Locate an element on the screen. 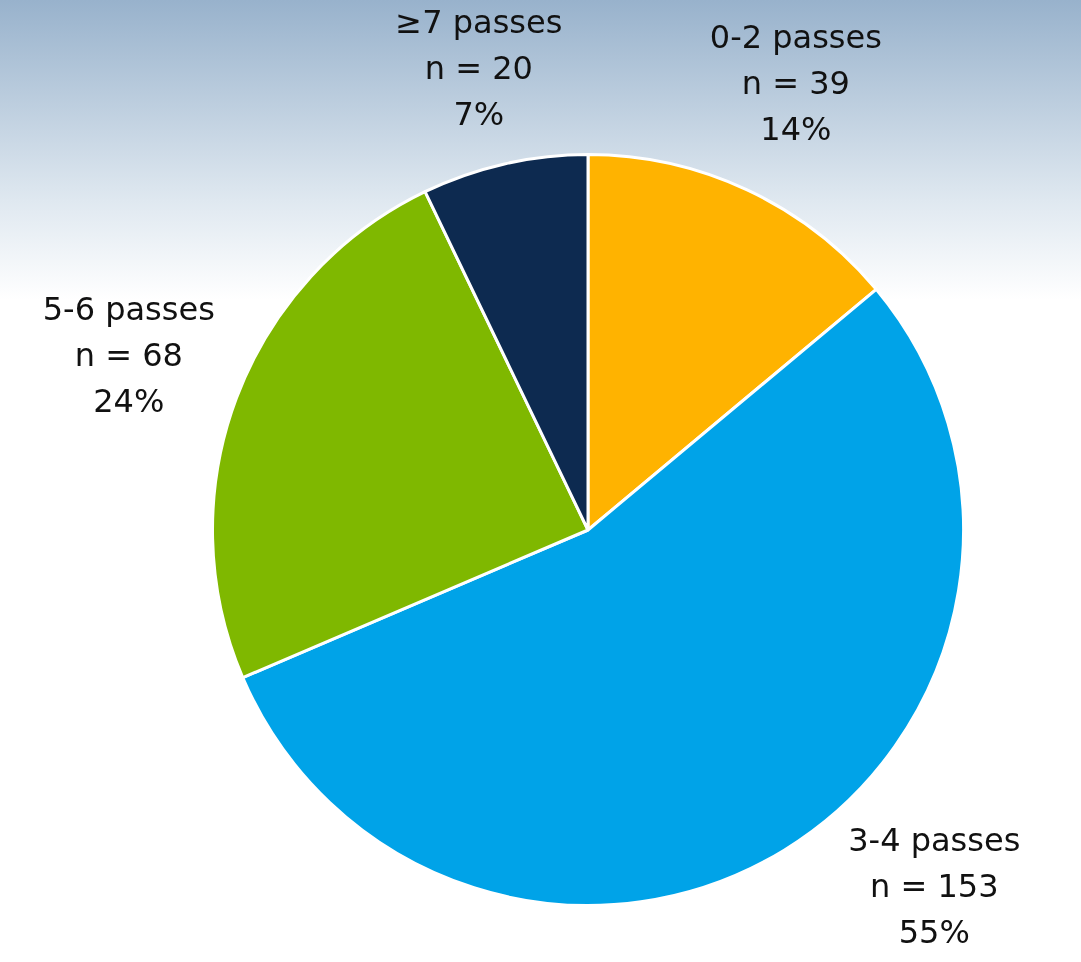  slice-label: ≥7 passes is located at coordinates (479, 22).